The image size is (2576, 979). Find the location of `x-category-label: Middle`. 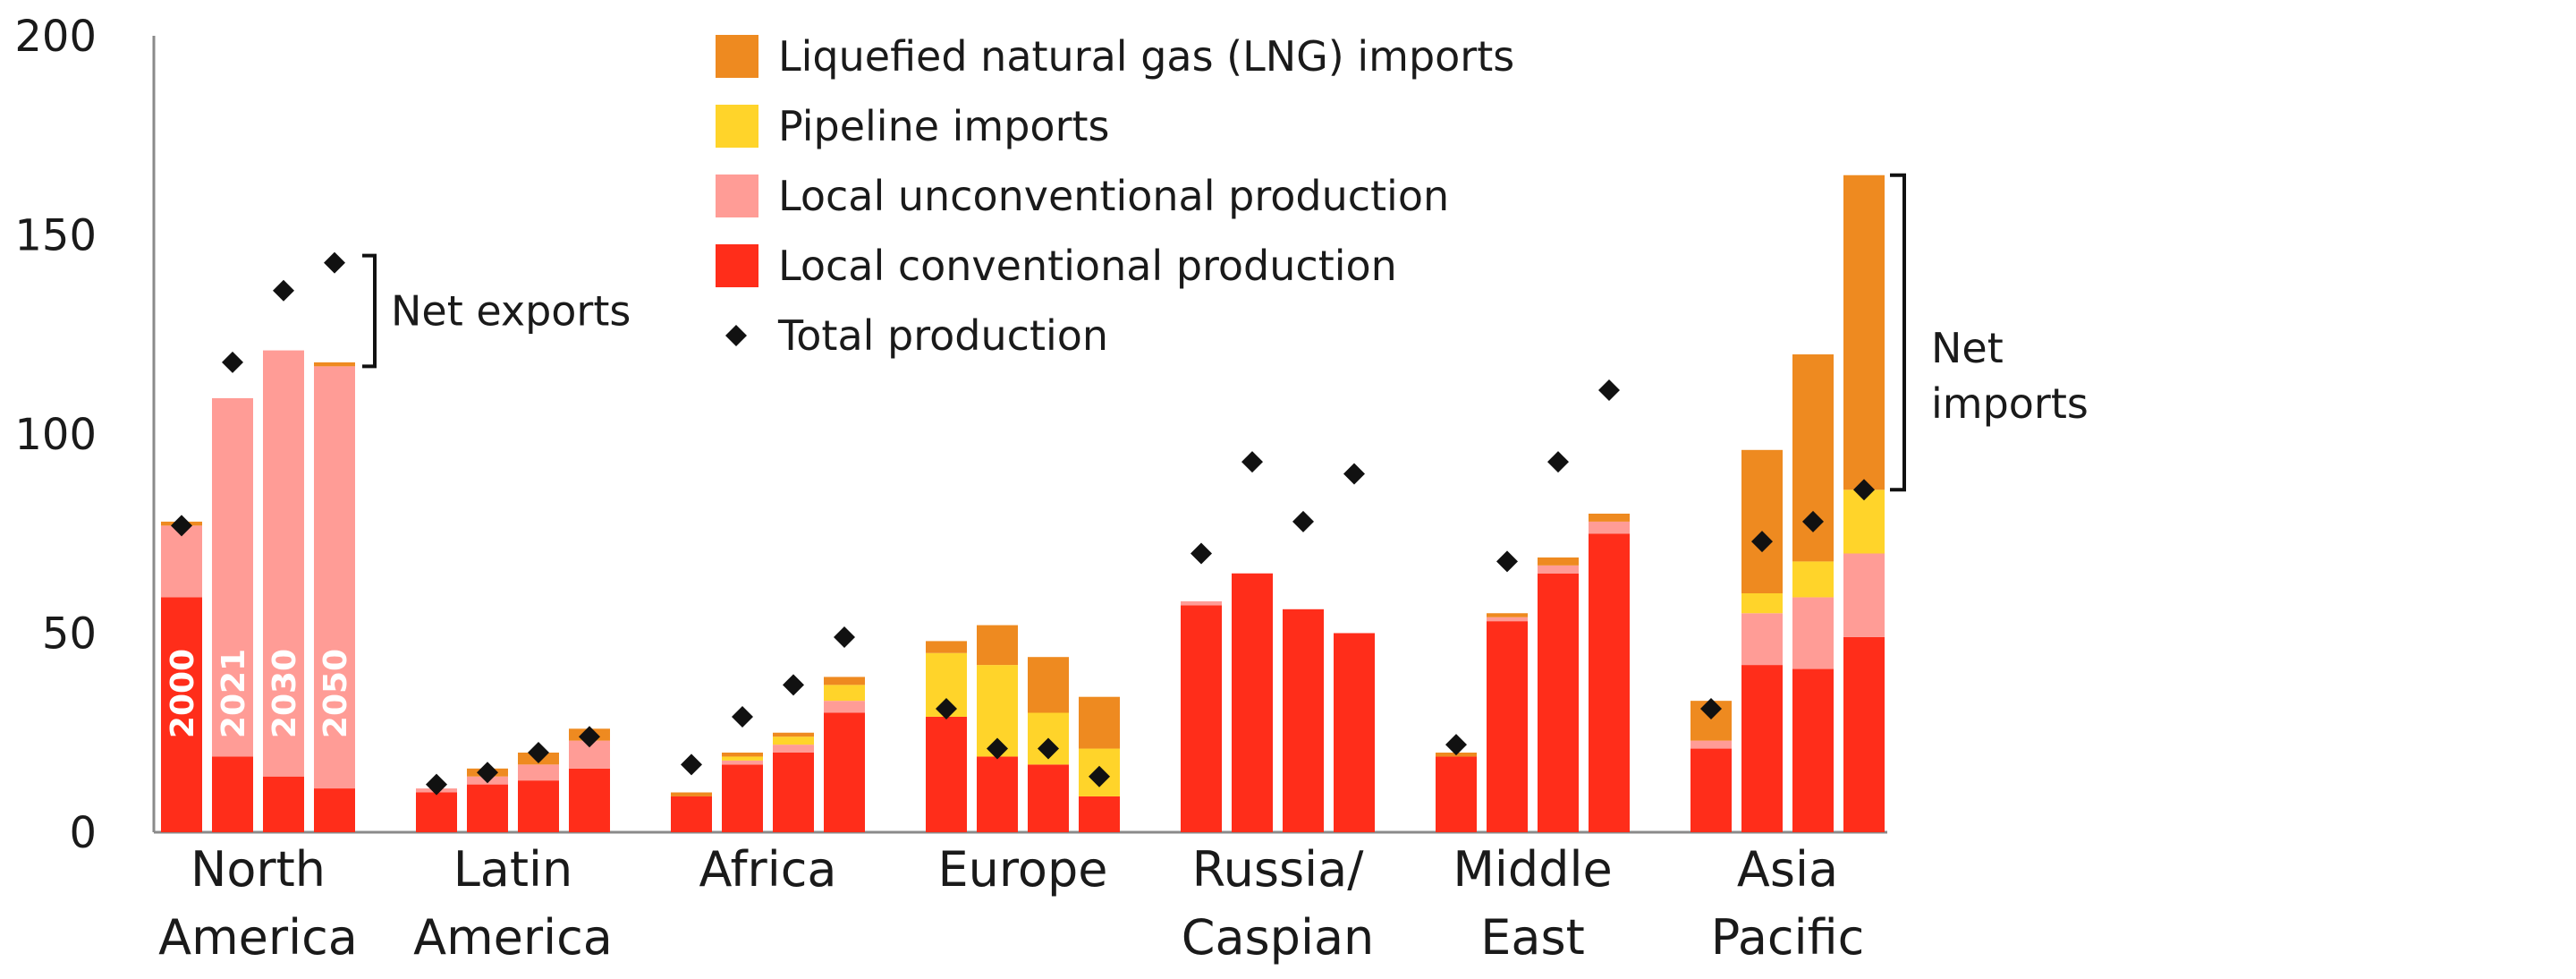

x-category-label: Middle is located at coordinates (1532, 870).